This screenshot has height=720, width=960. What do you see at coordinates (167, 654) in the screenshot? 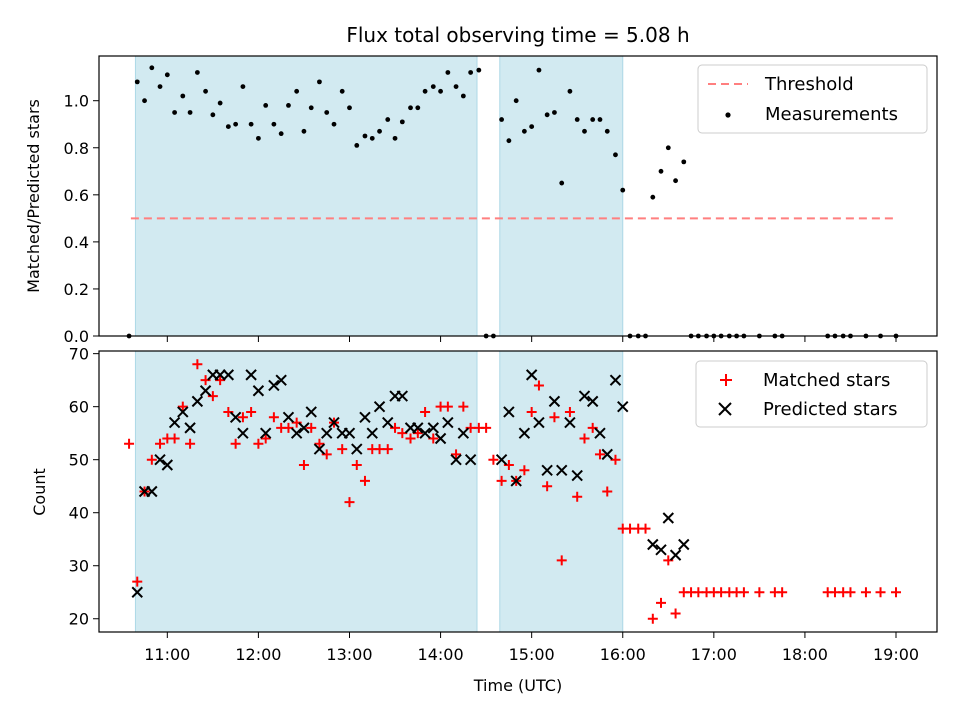
I see `x-tick-label: 11:00` at bounding box center [167, 654].